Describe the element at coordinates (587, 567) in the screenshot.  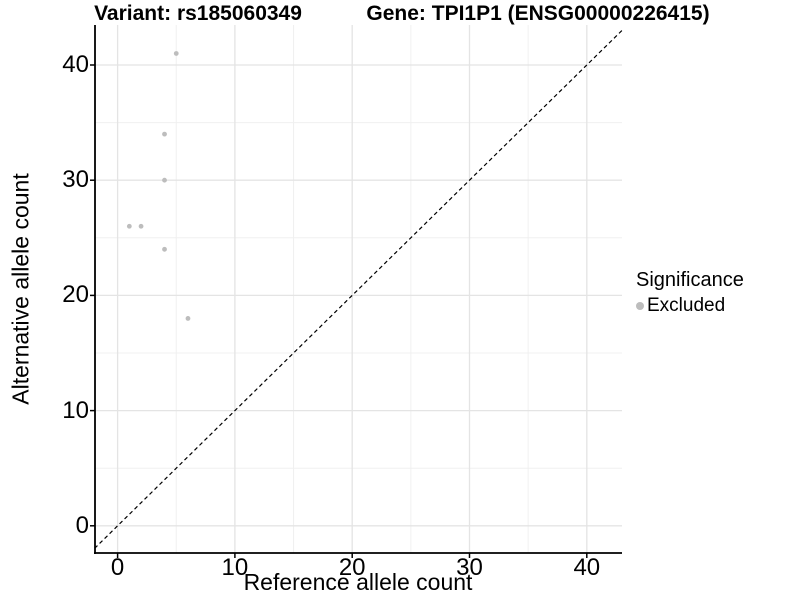
I see `x-tick-label: 40` at that location.